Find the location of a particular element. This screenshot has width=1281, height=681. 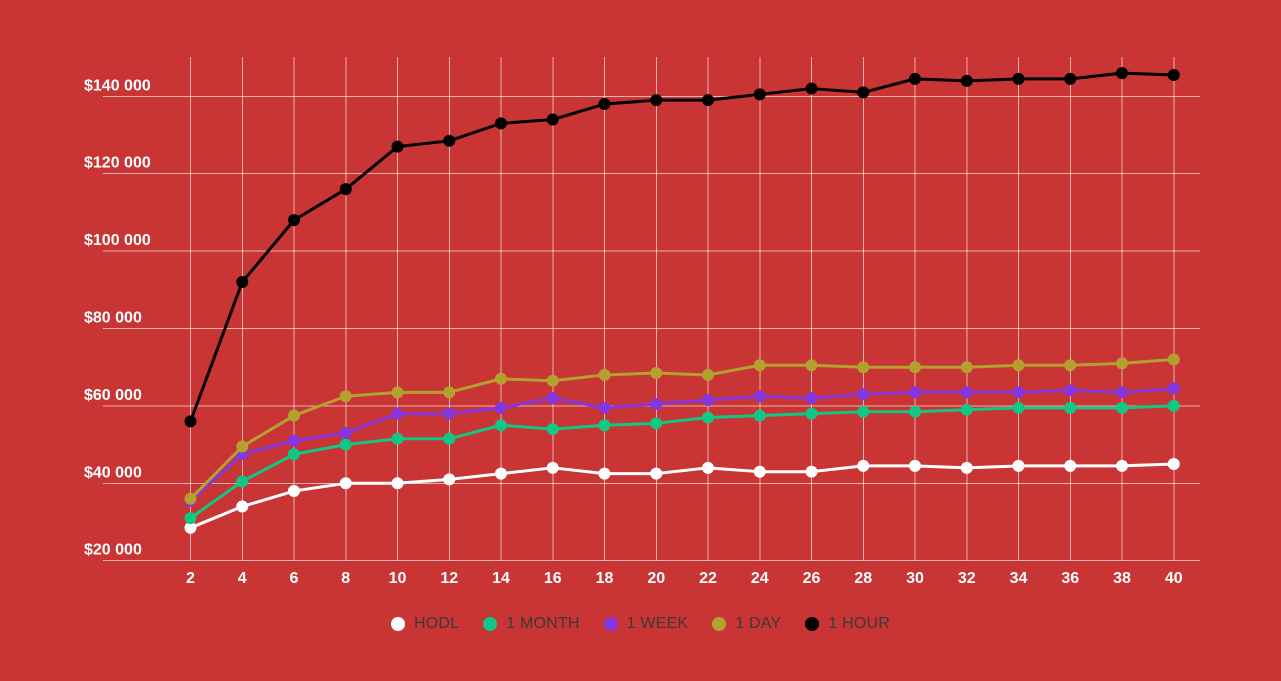

series-hodl is located at coordinates (682, 495).